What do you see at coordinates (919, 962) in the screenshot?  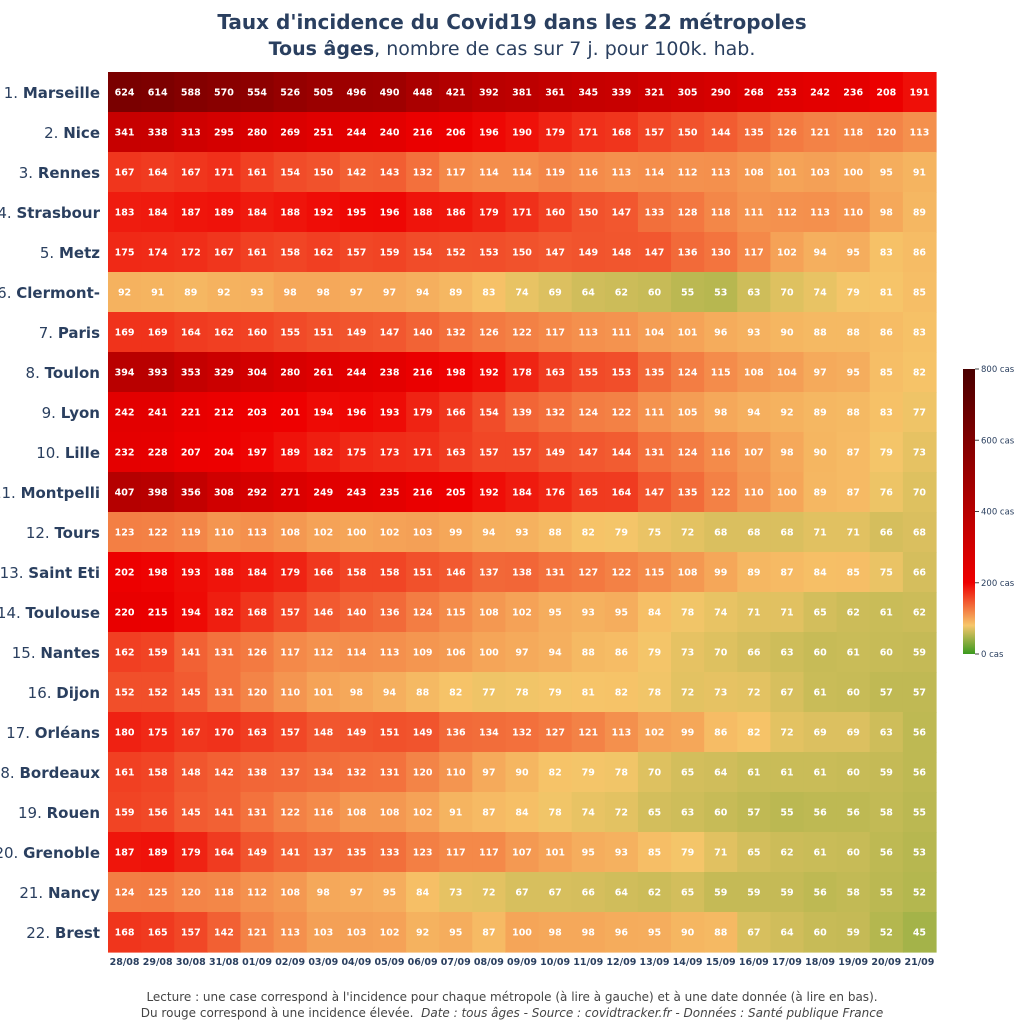 I see `x-tick-label: 21/09` at bounding box center [919, 962].